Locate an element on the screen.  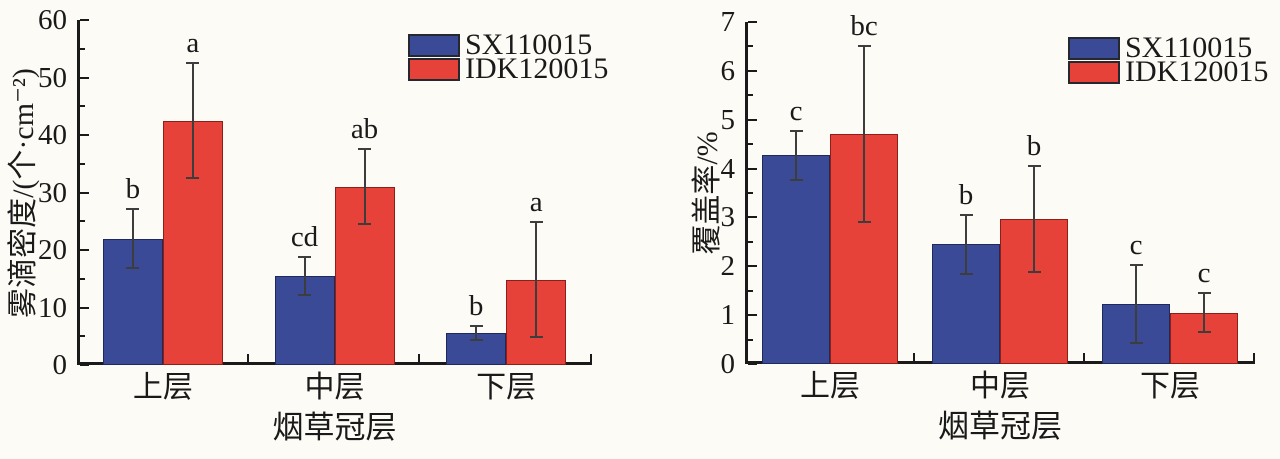
y-tick-label: 40 is located at coordinates (52, 135).